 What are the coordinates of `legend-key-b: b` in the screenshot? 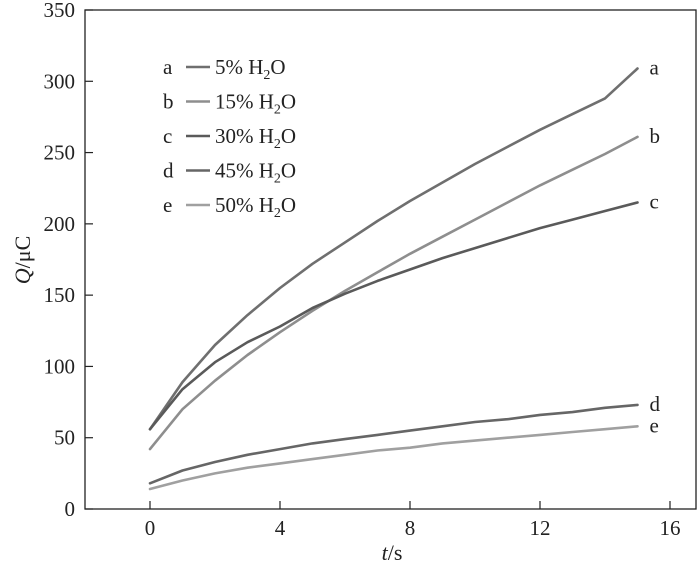 It's located at (168, 102).